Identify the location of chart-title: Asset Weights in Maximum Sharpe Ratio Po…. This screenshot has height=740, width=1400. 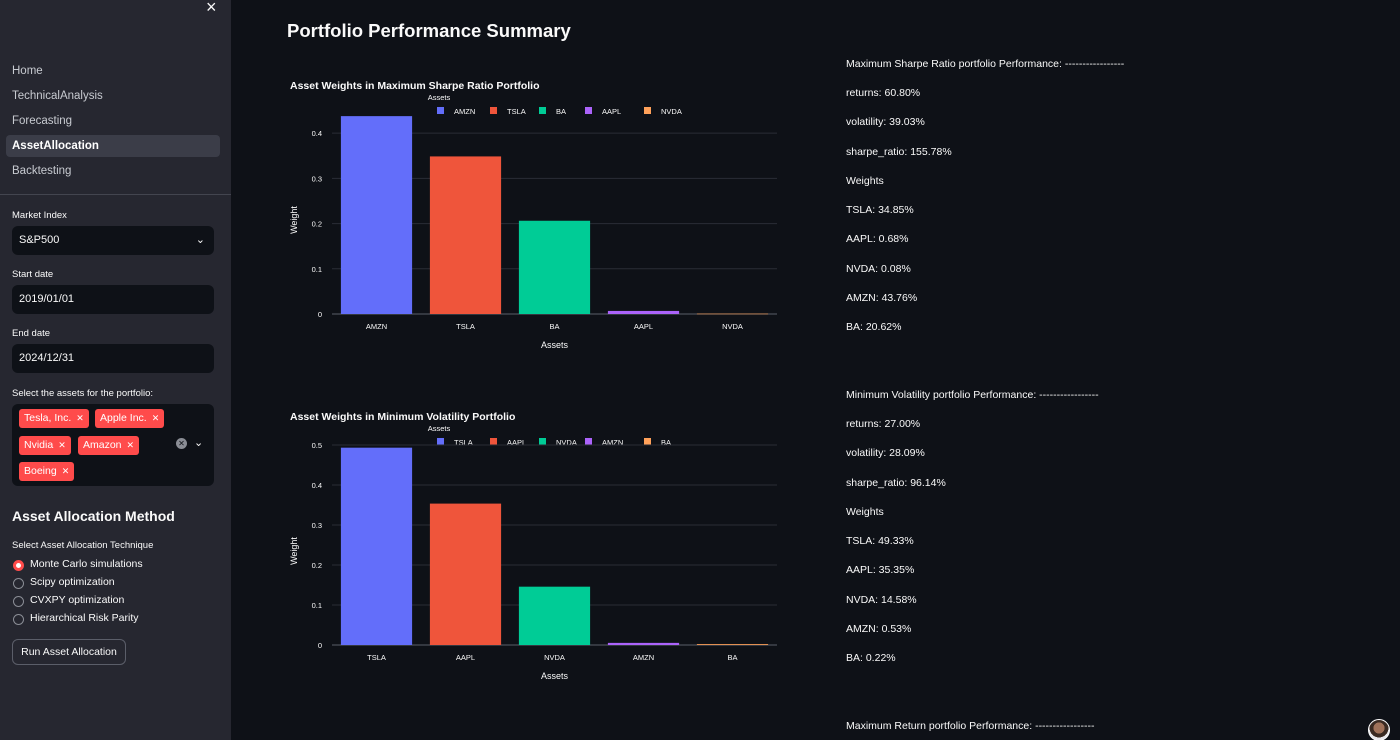
(415, 86).